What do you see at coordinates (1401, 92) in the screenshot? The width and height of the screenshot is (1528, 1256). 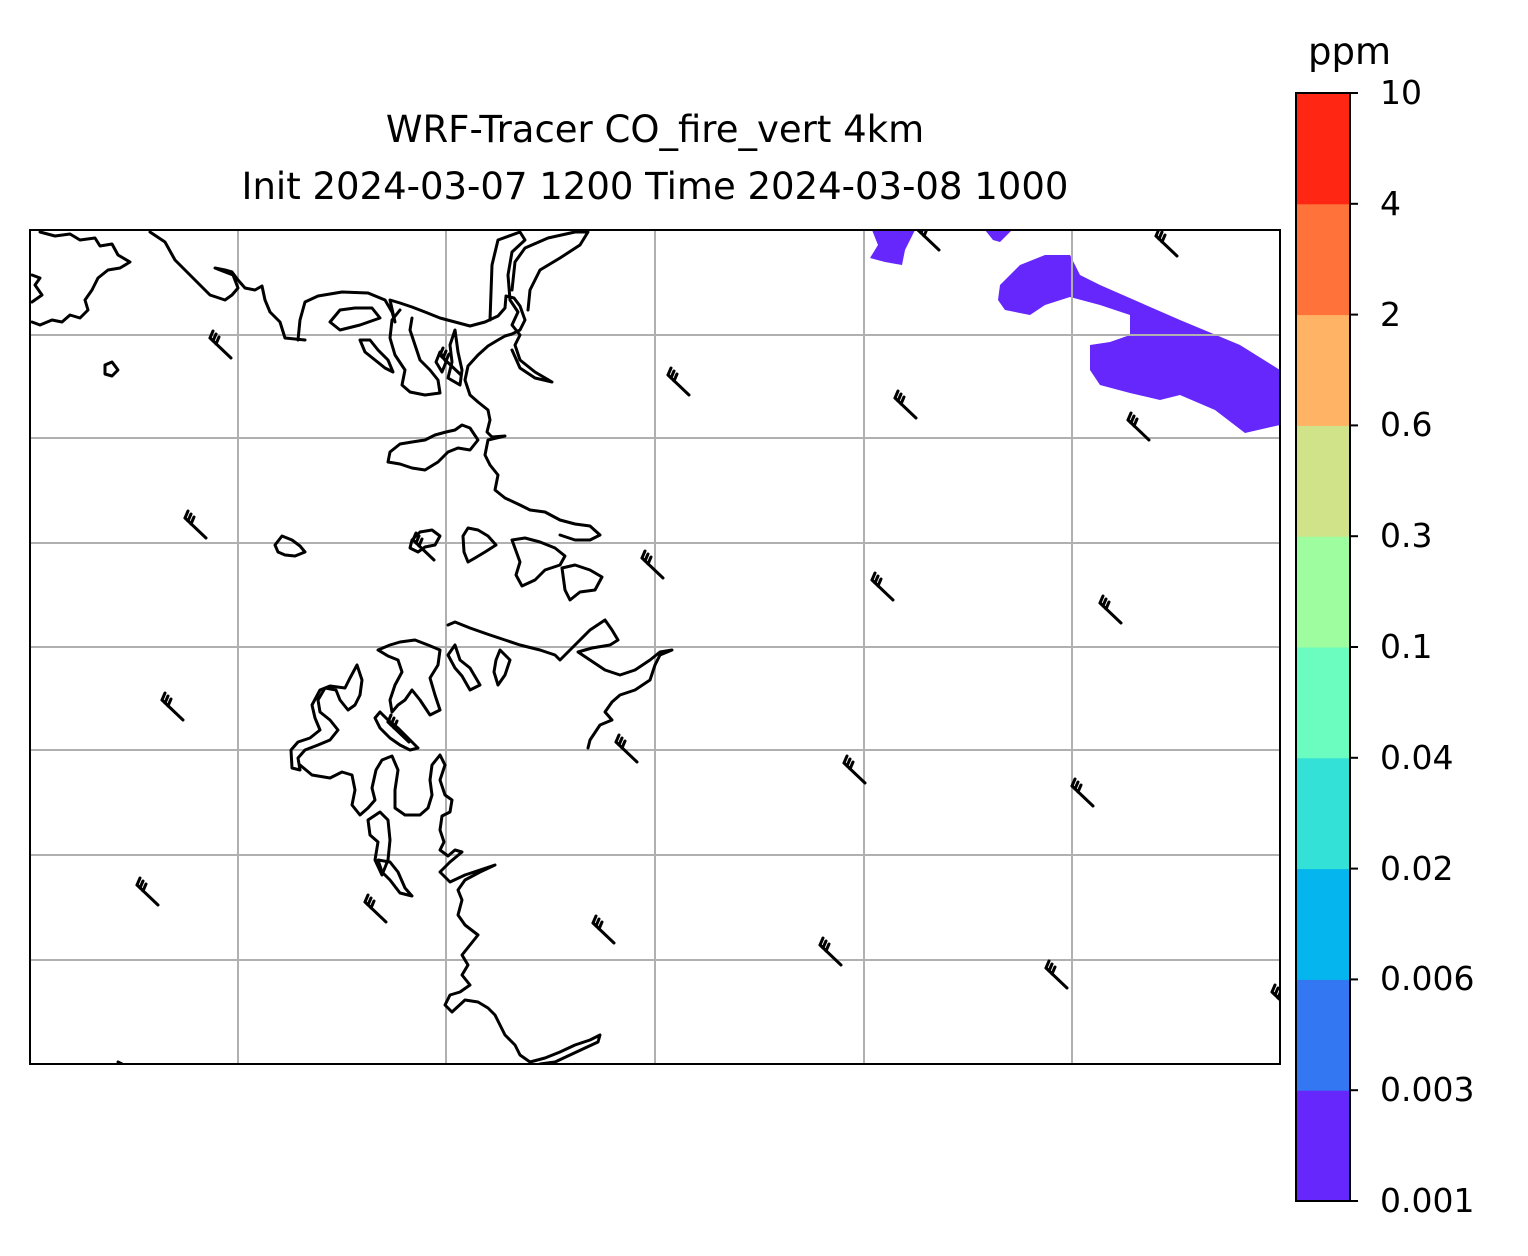 I see `colorbar-tick-label: 10` at bounding box center [1401, 92].